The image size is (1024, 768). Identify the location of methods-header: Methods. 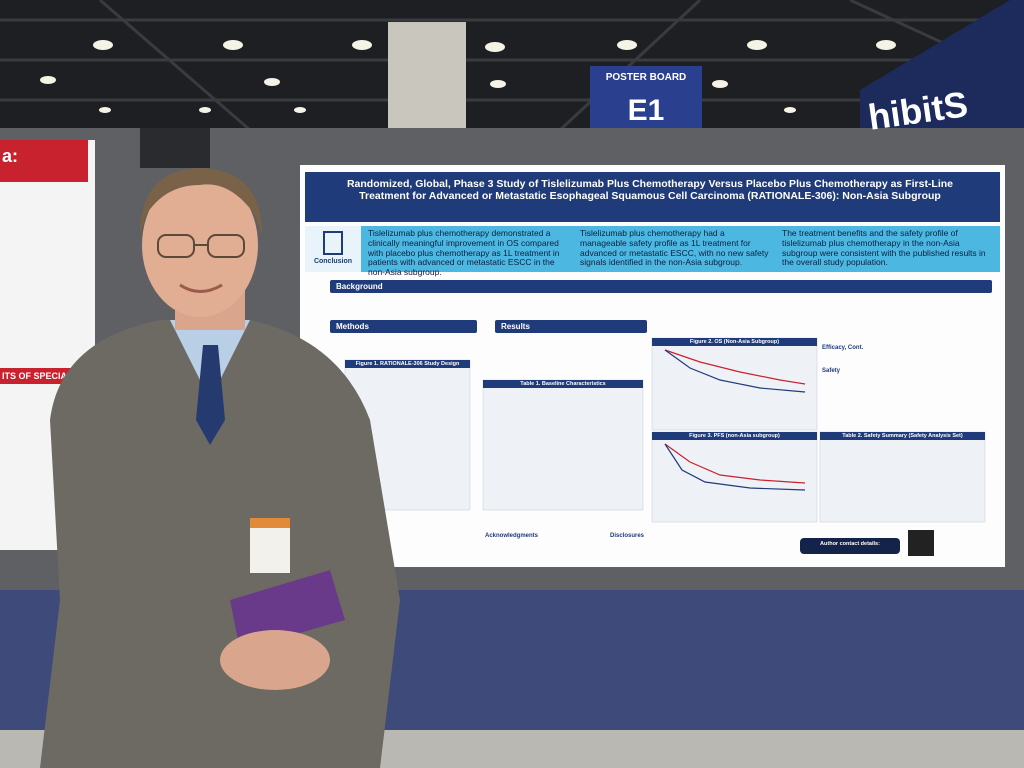
(403, 326).